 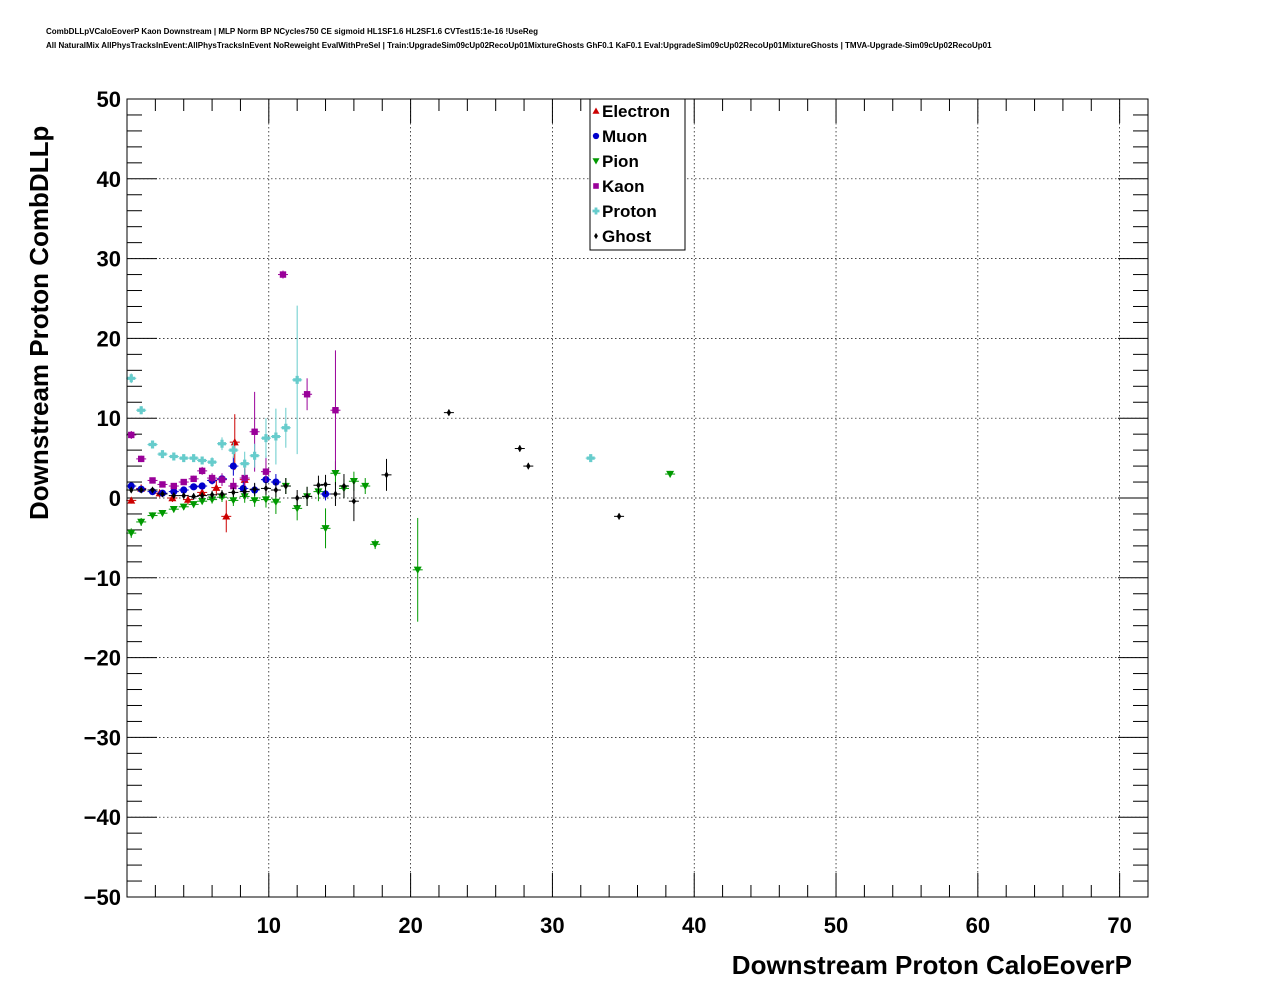 What do you see at coordinates (978, 925) in the screenshot?
I see `x-tick-label: 60` at bounding box center [978, 925].